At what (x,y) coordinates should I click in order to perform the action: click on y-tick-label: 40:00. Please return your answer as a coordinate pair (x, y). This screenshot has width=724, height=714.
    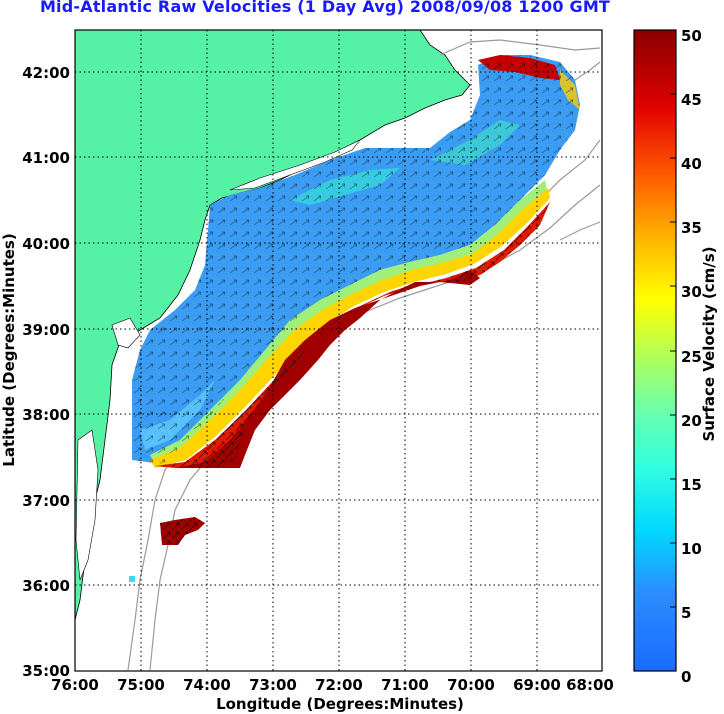
    Looking at the image, I should click on (46, 244).